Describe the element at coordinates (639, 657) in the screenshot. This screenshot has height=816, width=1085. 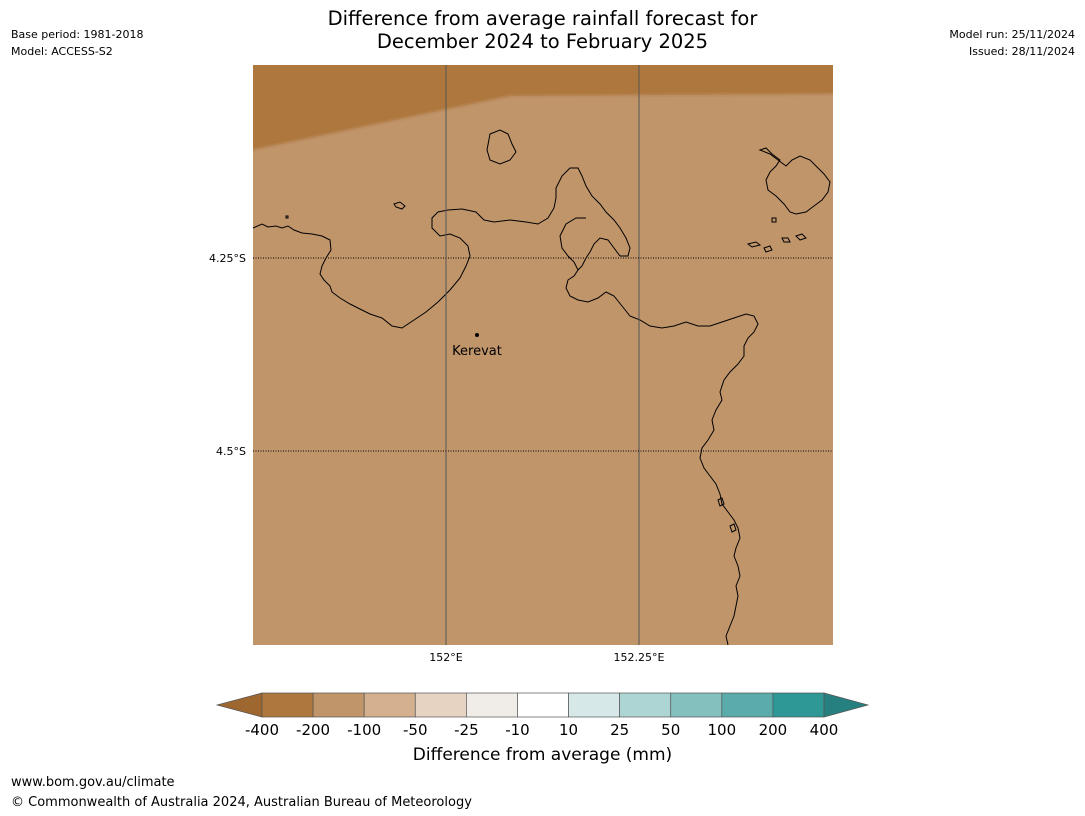
I see `lon-label-152-25e: 152.25°E` at that location.